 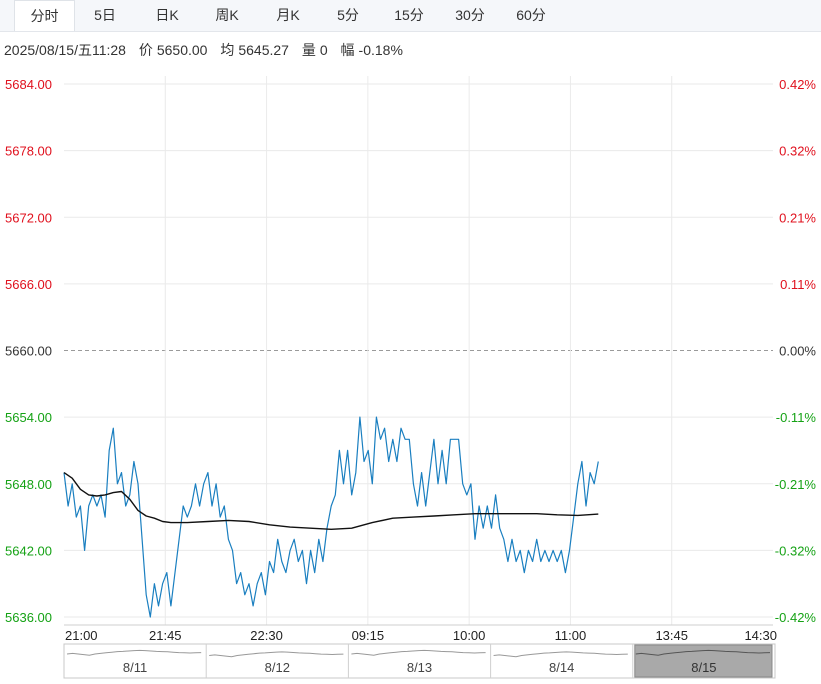 What do you see at coordinates (28, 484) in the screenshot?
I see `y-tick-label: 5648.00` at bounding box center [28, 484].